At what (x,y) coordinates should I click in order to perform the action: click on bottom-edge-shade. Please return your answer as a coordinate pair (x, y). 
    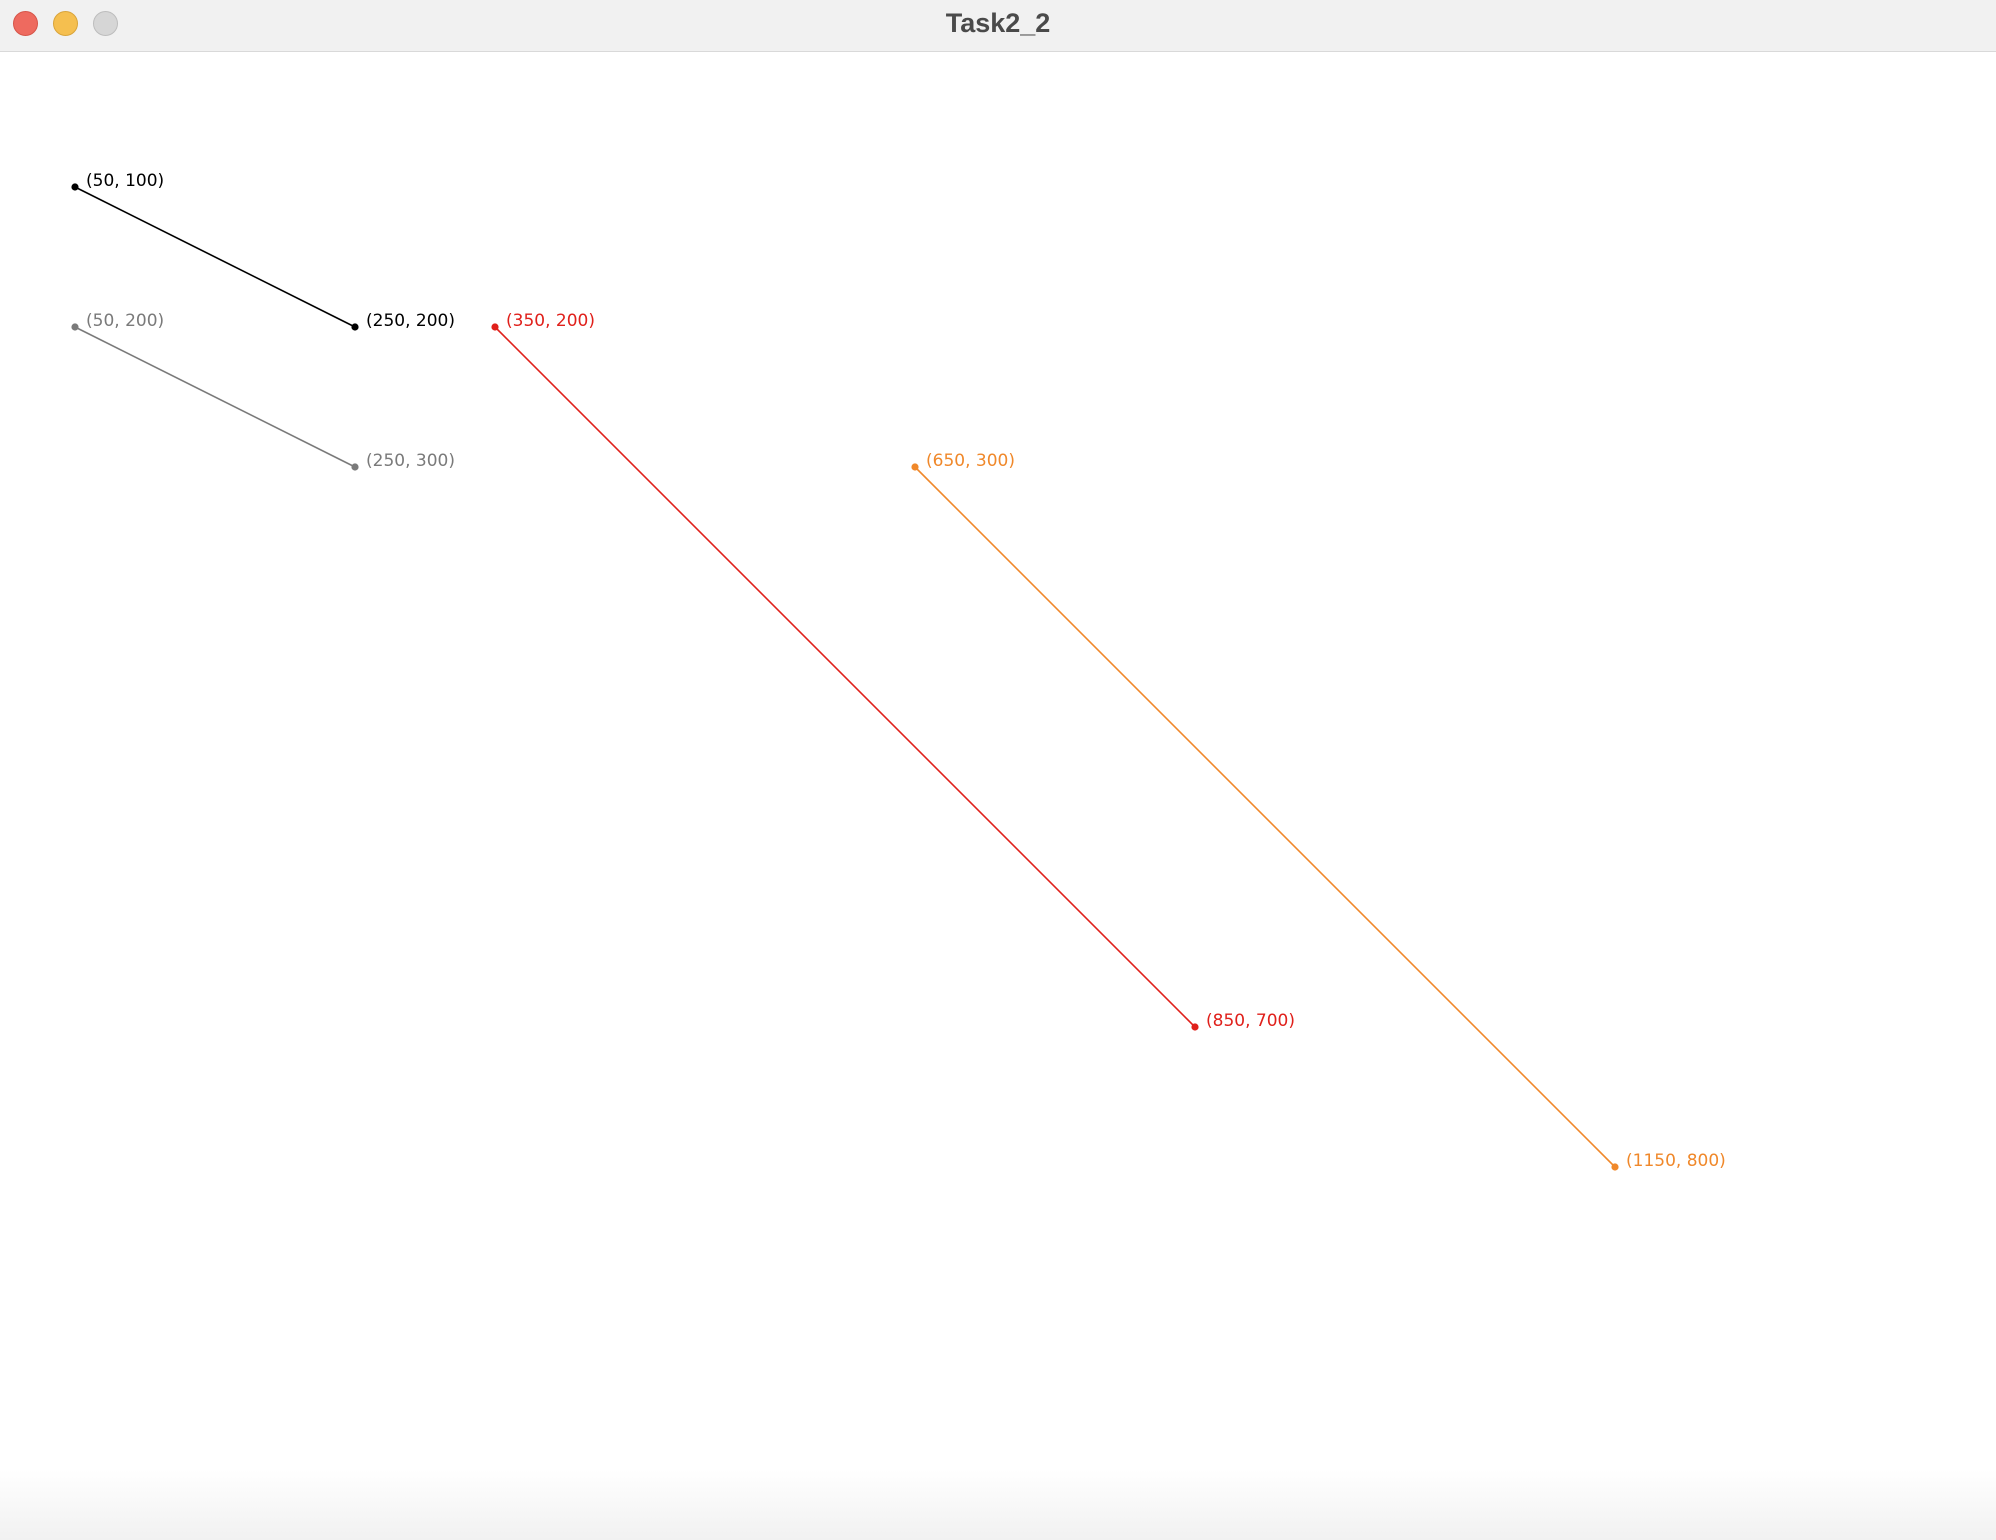
    Looking at the image, I should click on (998, 1505).